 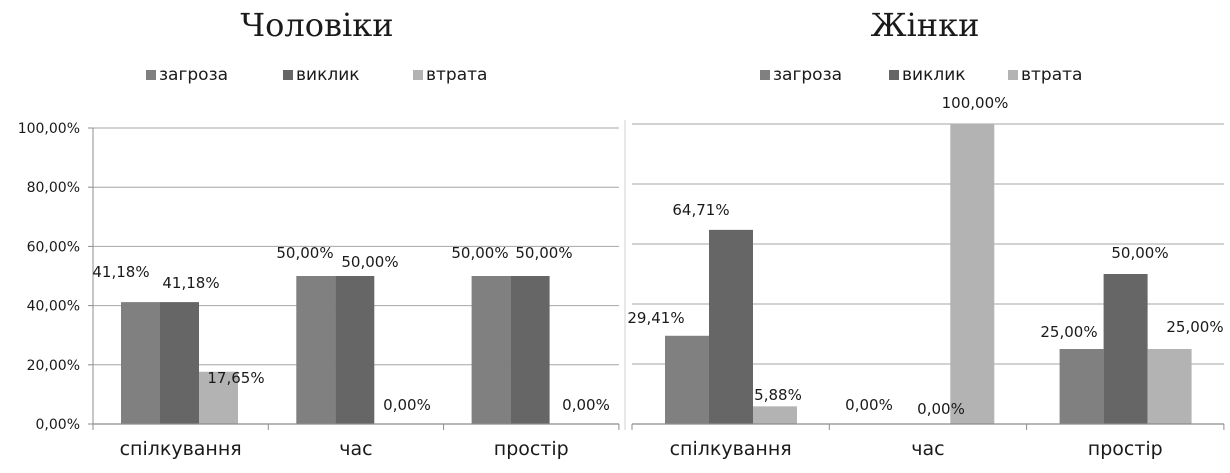 I want to click on men-y-tick-label: 100,00%, so click(x=49, y=129).